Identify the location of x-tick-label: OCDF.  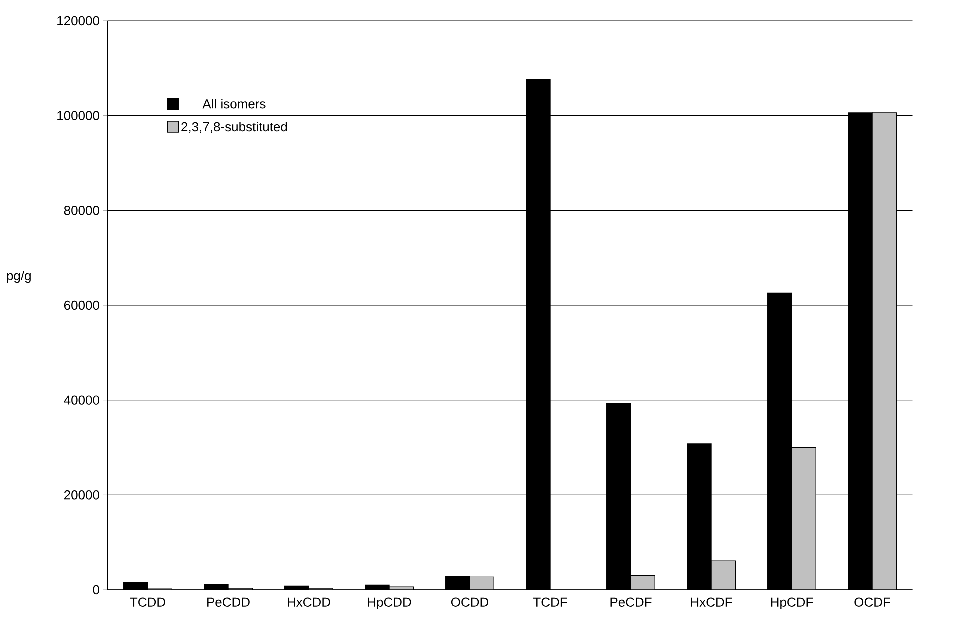
(872, 602).